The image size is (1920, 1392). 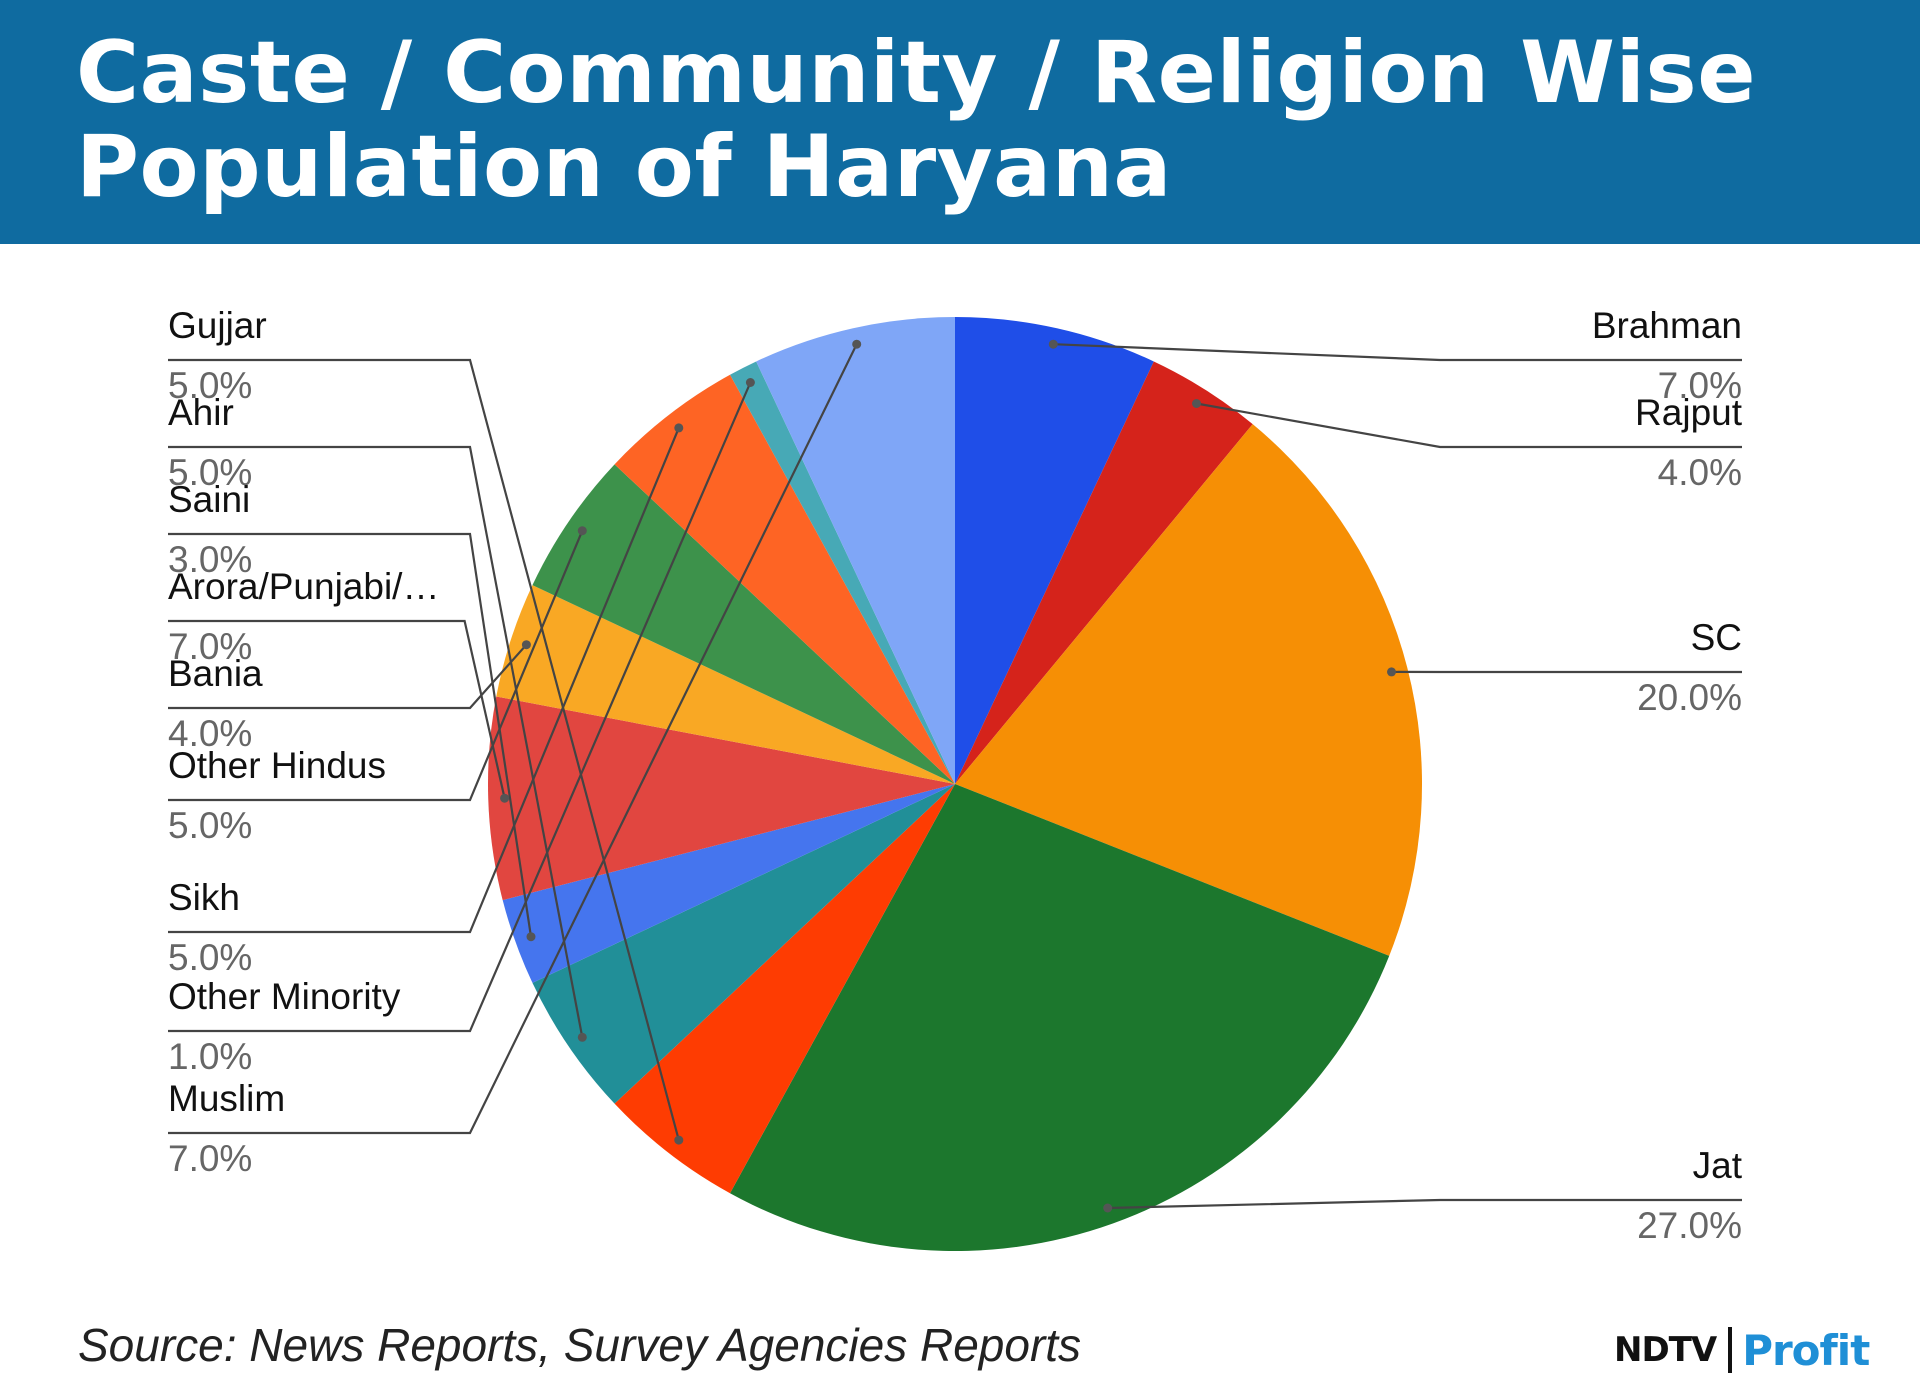 What do you see at coordinates (1665, 1350) in the screenshot?
I see `logo-ndtv-text: NDTV` at bounding box center [1665, 1350].